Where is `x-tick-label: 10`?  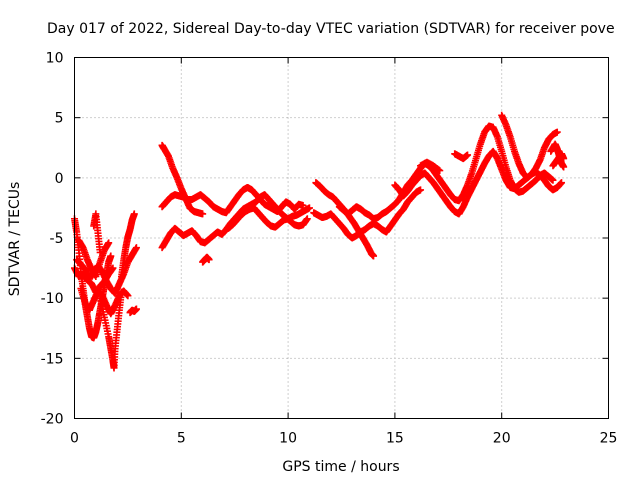
x-tick-label: 10 is located at coordinates (288, 439).